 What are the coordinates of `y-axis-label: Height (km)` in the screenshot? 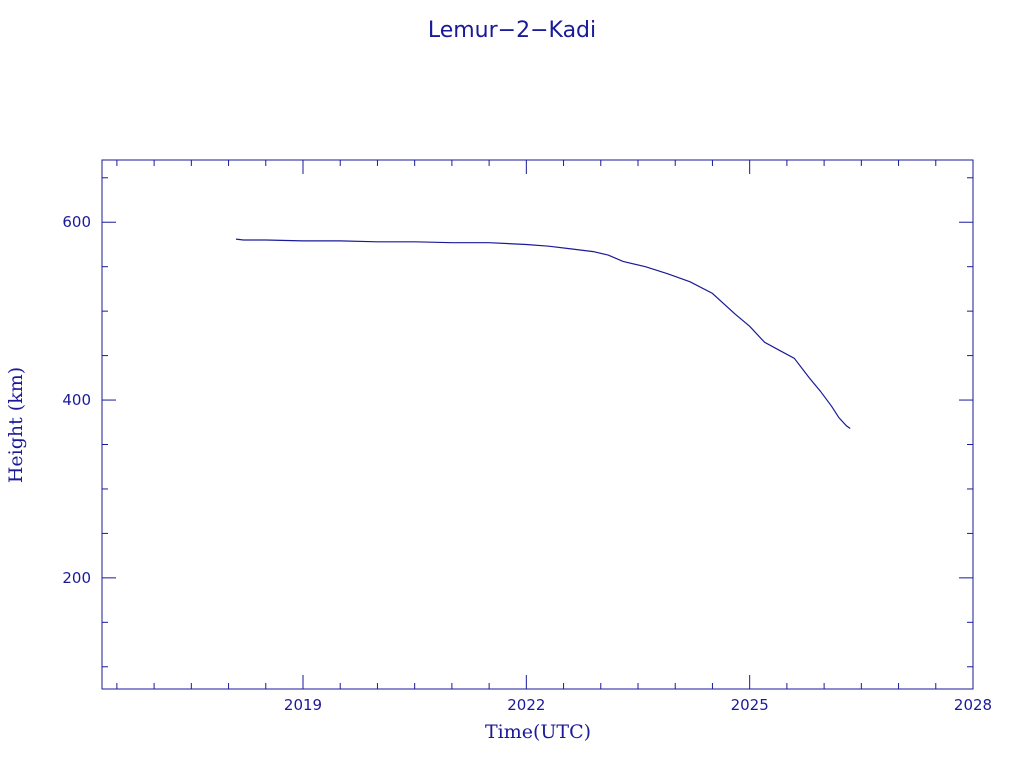 It's located at (16, 425).